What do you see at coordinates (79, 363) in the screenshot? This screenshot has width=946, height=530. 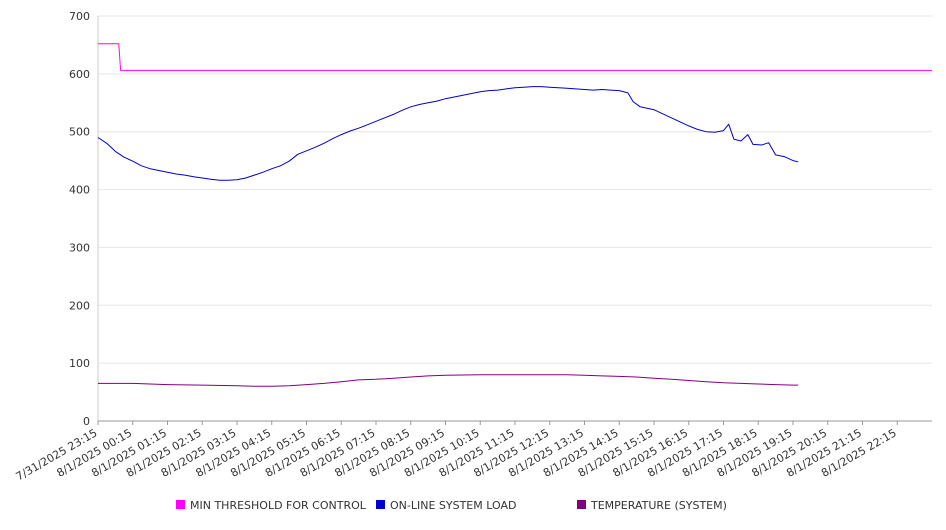 I see `y-tick-label: 100` at bounding box center [79, 363].